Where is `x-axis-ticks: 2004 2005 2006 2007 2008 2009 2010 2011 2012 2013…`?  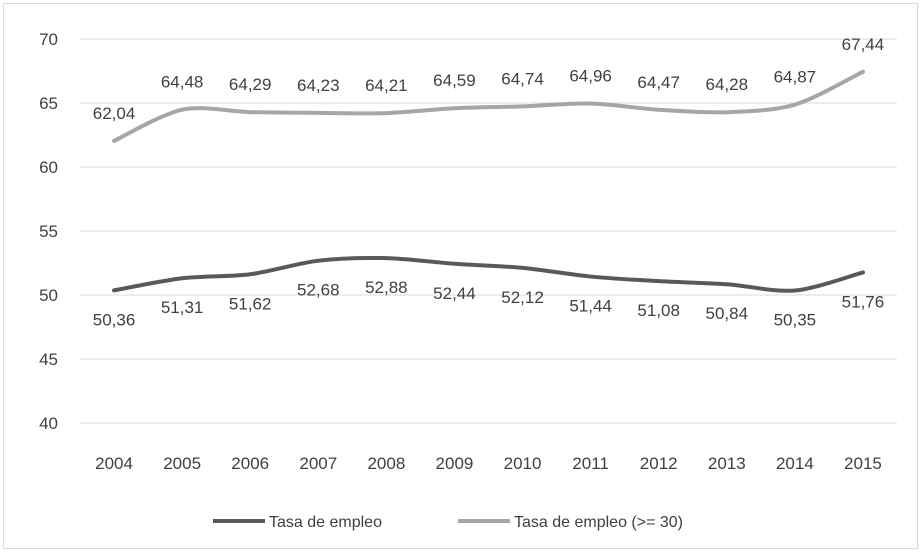 x-axis-ticks: 2004 2005 2006 2007 2008 2009 2010 2011 2012 2013… is located at coordinates (488, 463).